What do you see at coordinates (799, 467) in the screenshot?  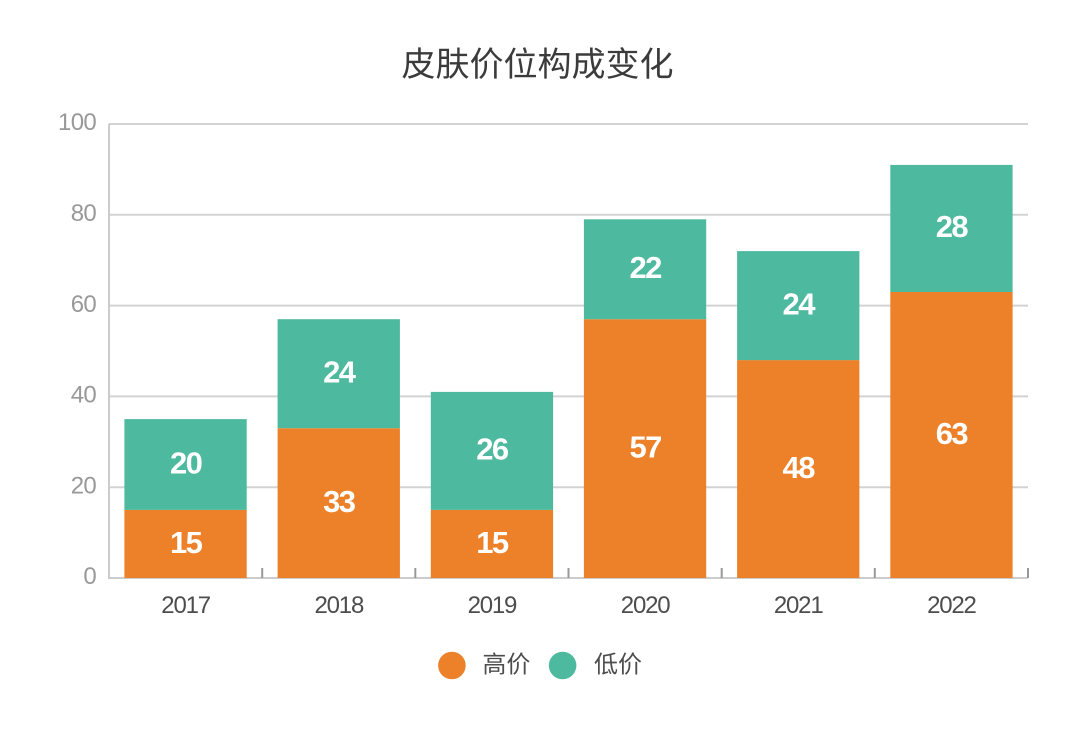 I see `svg-text: 48` at bounding box center [799, 467].